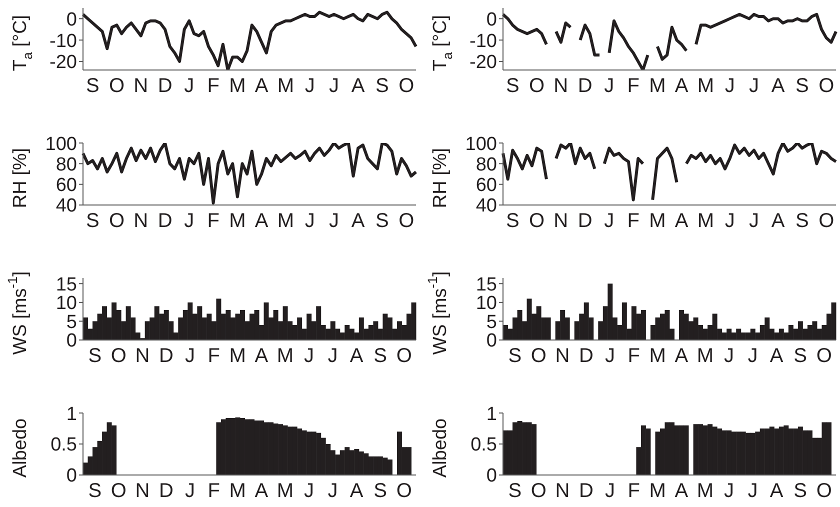 The width and height of the screenshot is (840, 507). What do you see at coordinates (481, 144) in the screenshot?
I see `y-tick-label: 100` at bounding box center [481, 144].